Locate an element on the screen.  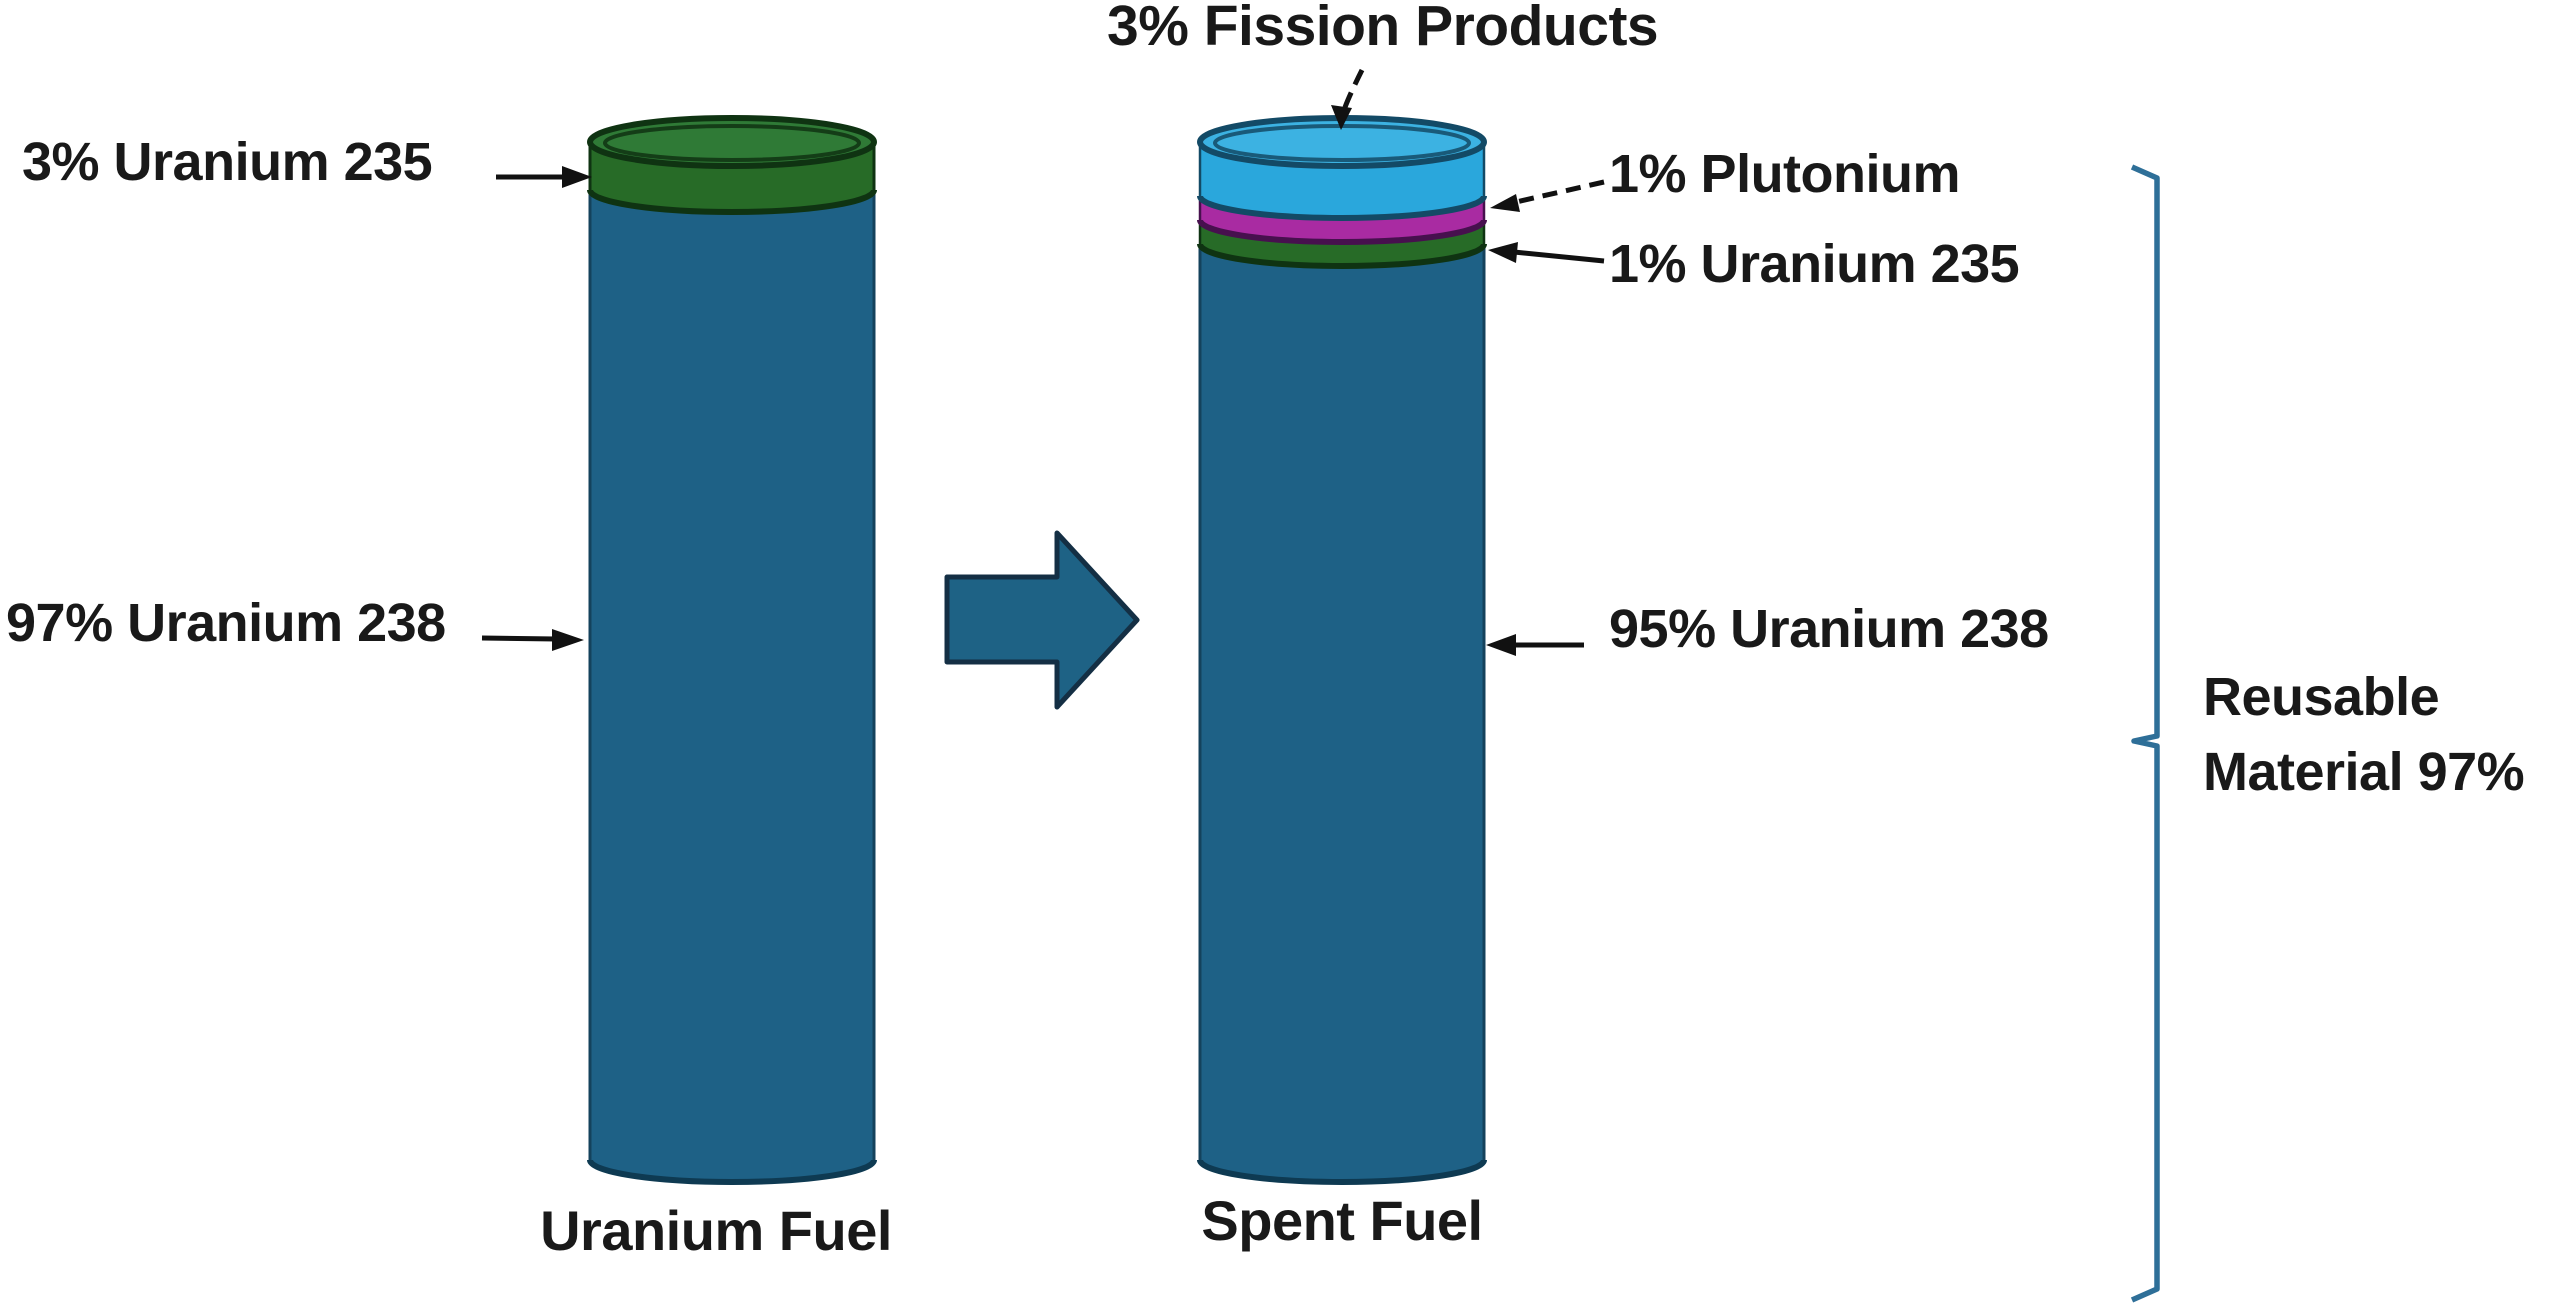
label-spent-u235: 1% Uranium 235 is located at coordinates (1814, 264).